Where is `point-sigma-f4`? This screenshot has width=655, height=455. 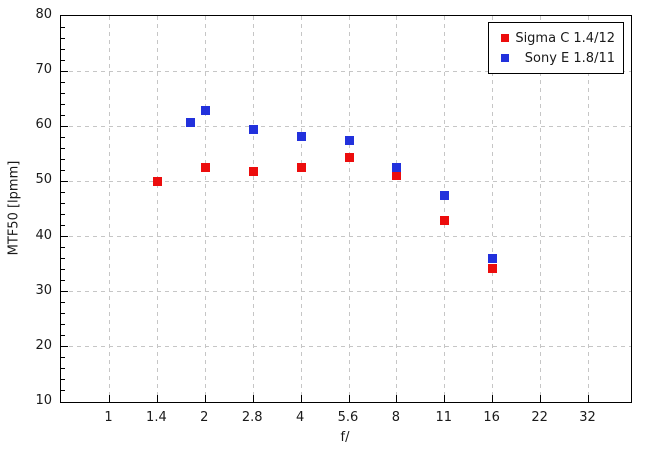
point-sigma-f4 is located at coordinates (301, 168).